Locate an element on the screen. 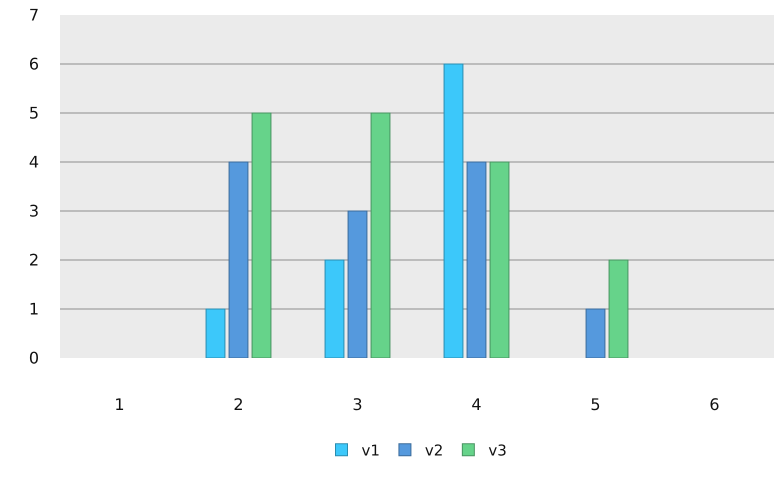 The width and height of the screenshot is (776, 483). x-tick-label: 5 is located at coordinates (595, 404).